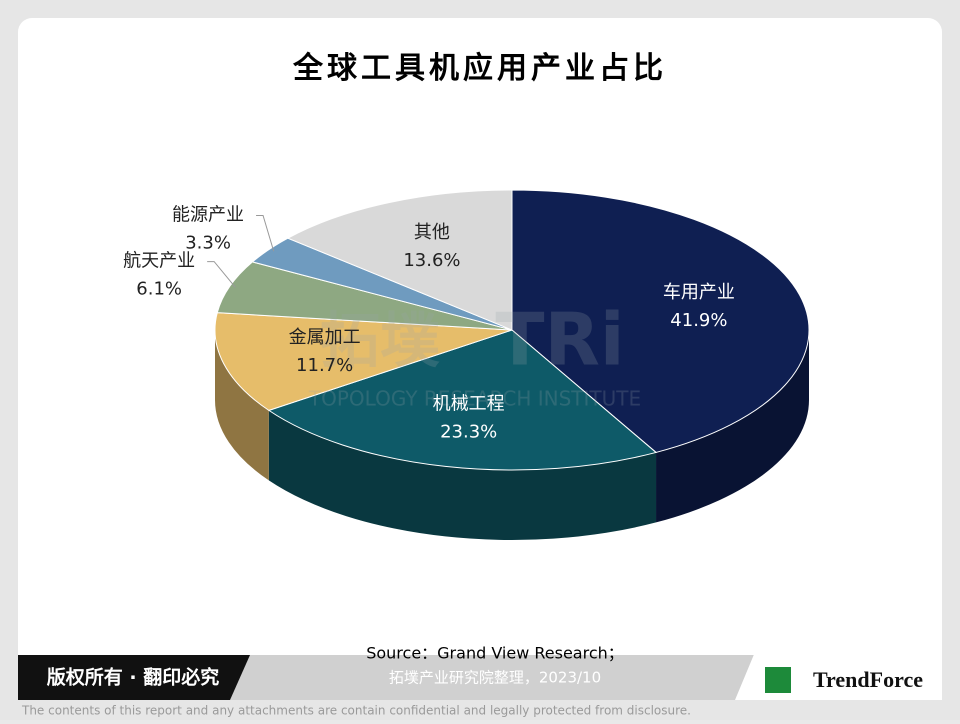 Image resolution: width=960 pixels, height=724 pixels. Describe the element at coordinates (699, 292) in the screenshot. I see `slice-label: 车用产业` at that location.